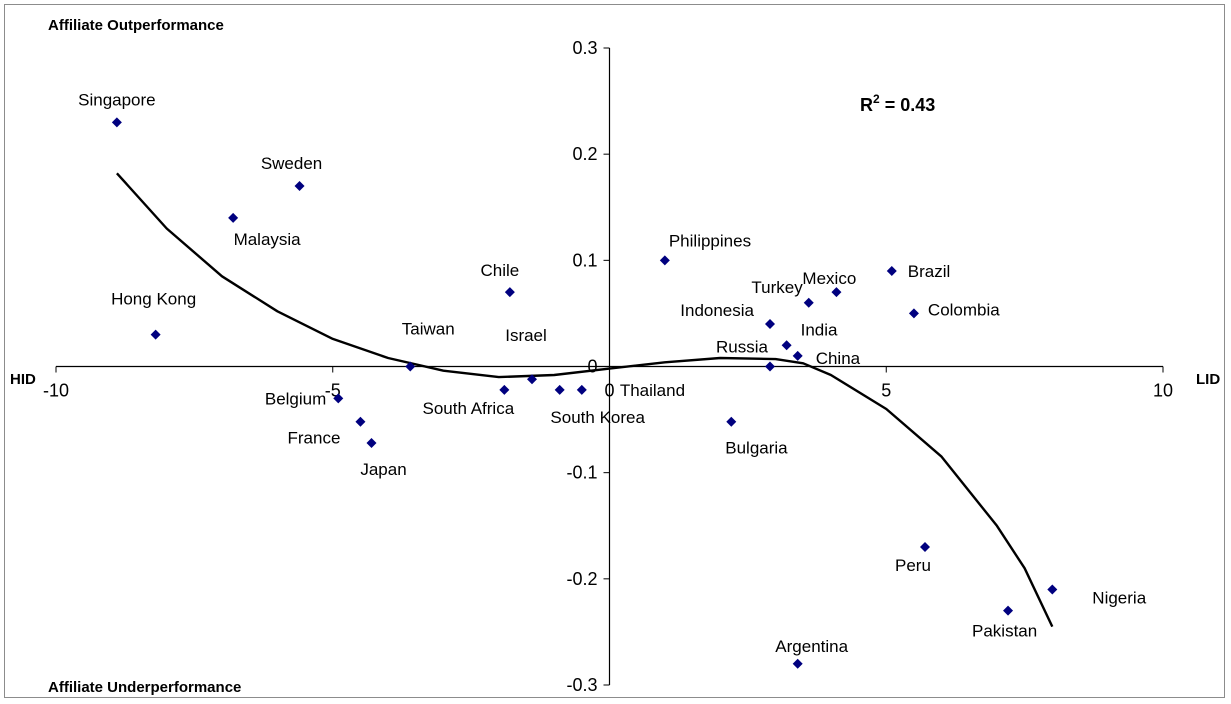  I want to click on y-tick-label: -0.3, so click(581, 685).